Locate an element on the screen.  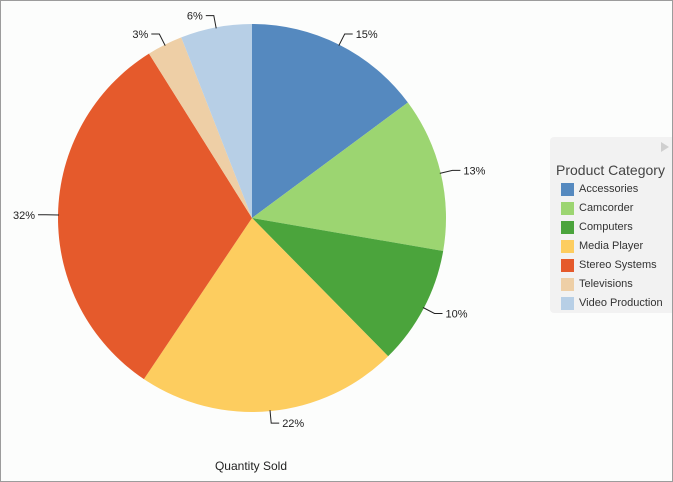
legend-item: Computers is located at coordinates (597, 227).